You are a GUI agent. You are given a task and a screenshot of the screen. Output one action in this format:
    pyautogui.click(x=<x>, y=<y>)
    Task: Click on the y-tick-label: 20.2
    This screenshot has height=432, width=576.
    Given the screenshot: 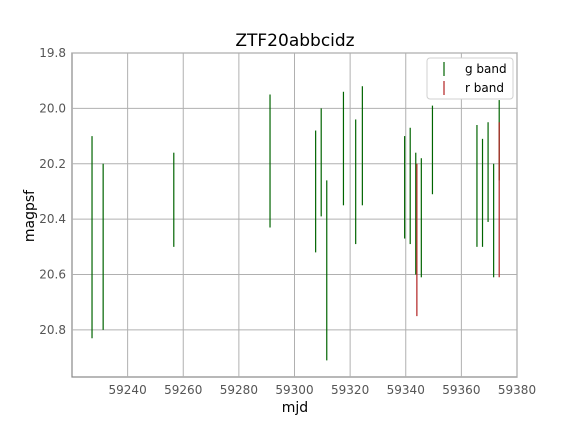 What is the action you would take?
    pyautogui.click(x=52, y=164)
    